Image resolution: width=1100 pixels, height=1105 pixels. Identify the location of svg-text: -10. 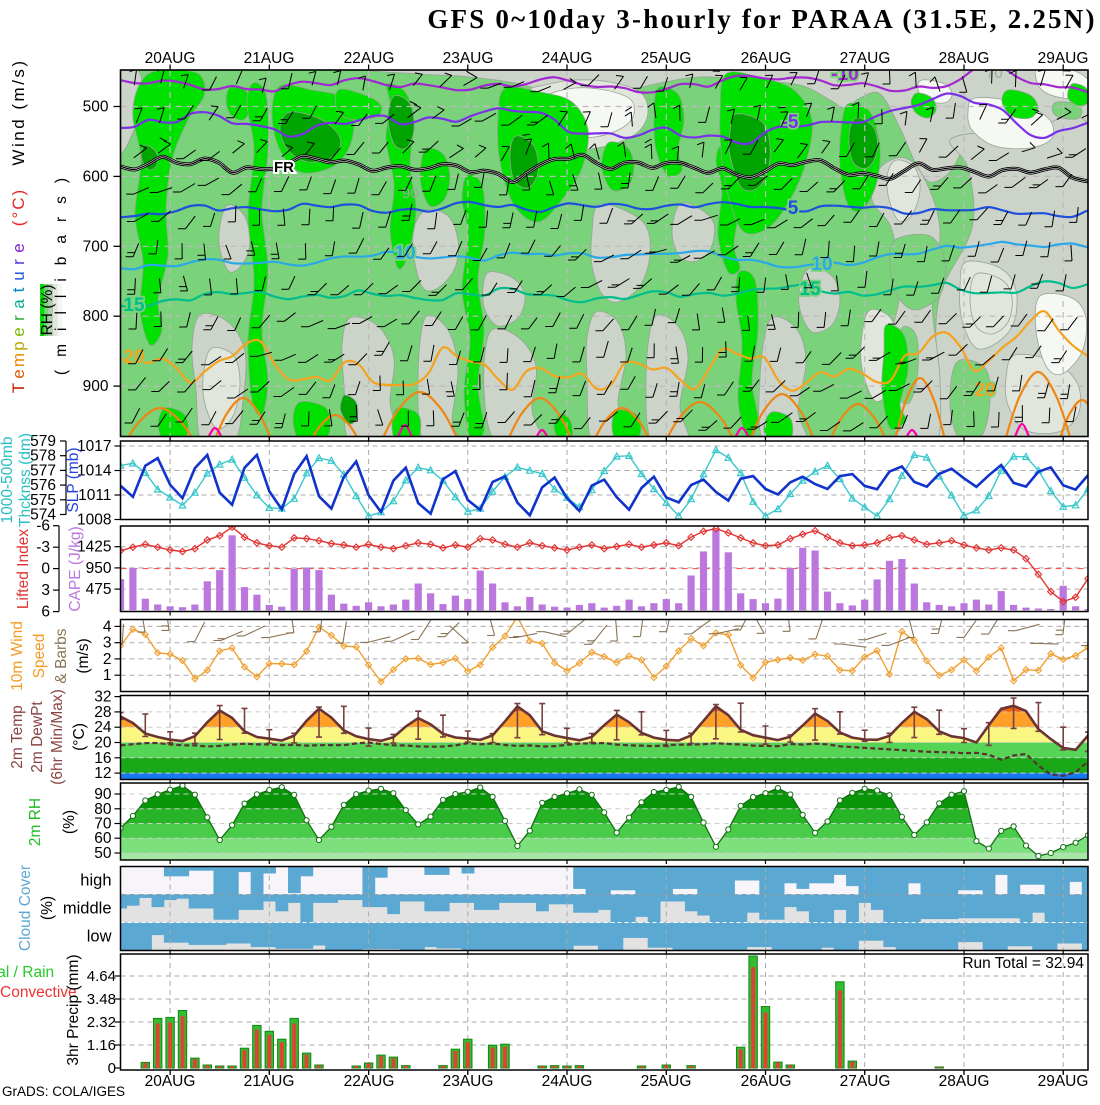
(844, 74).